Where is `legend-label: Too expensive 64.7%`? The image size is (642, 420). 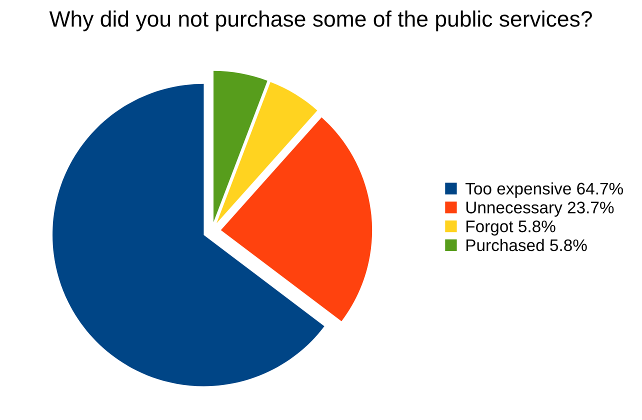
legend-label: Too expensive 64.7% is located at coordinates (544, 190).